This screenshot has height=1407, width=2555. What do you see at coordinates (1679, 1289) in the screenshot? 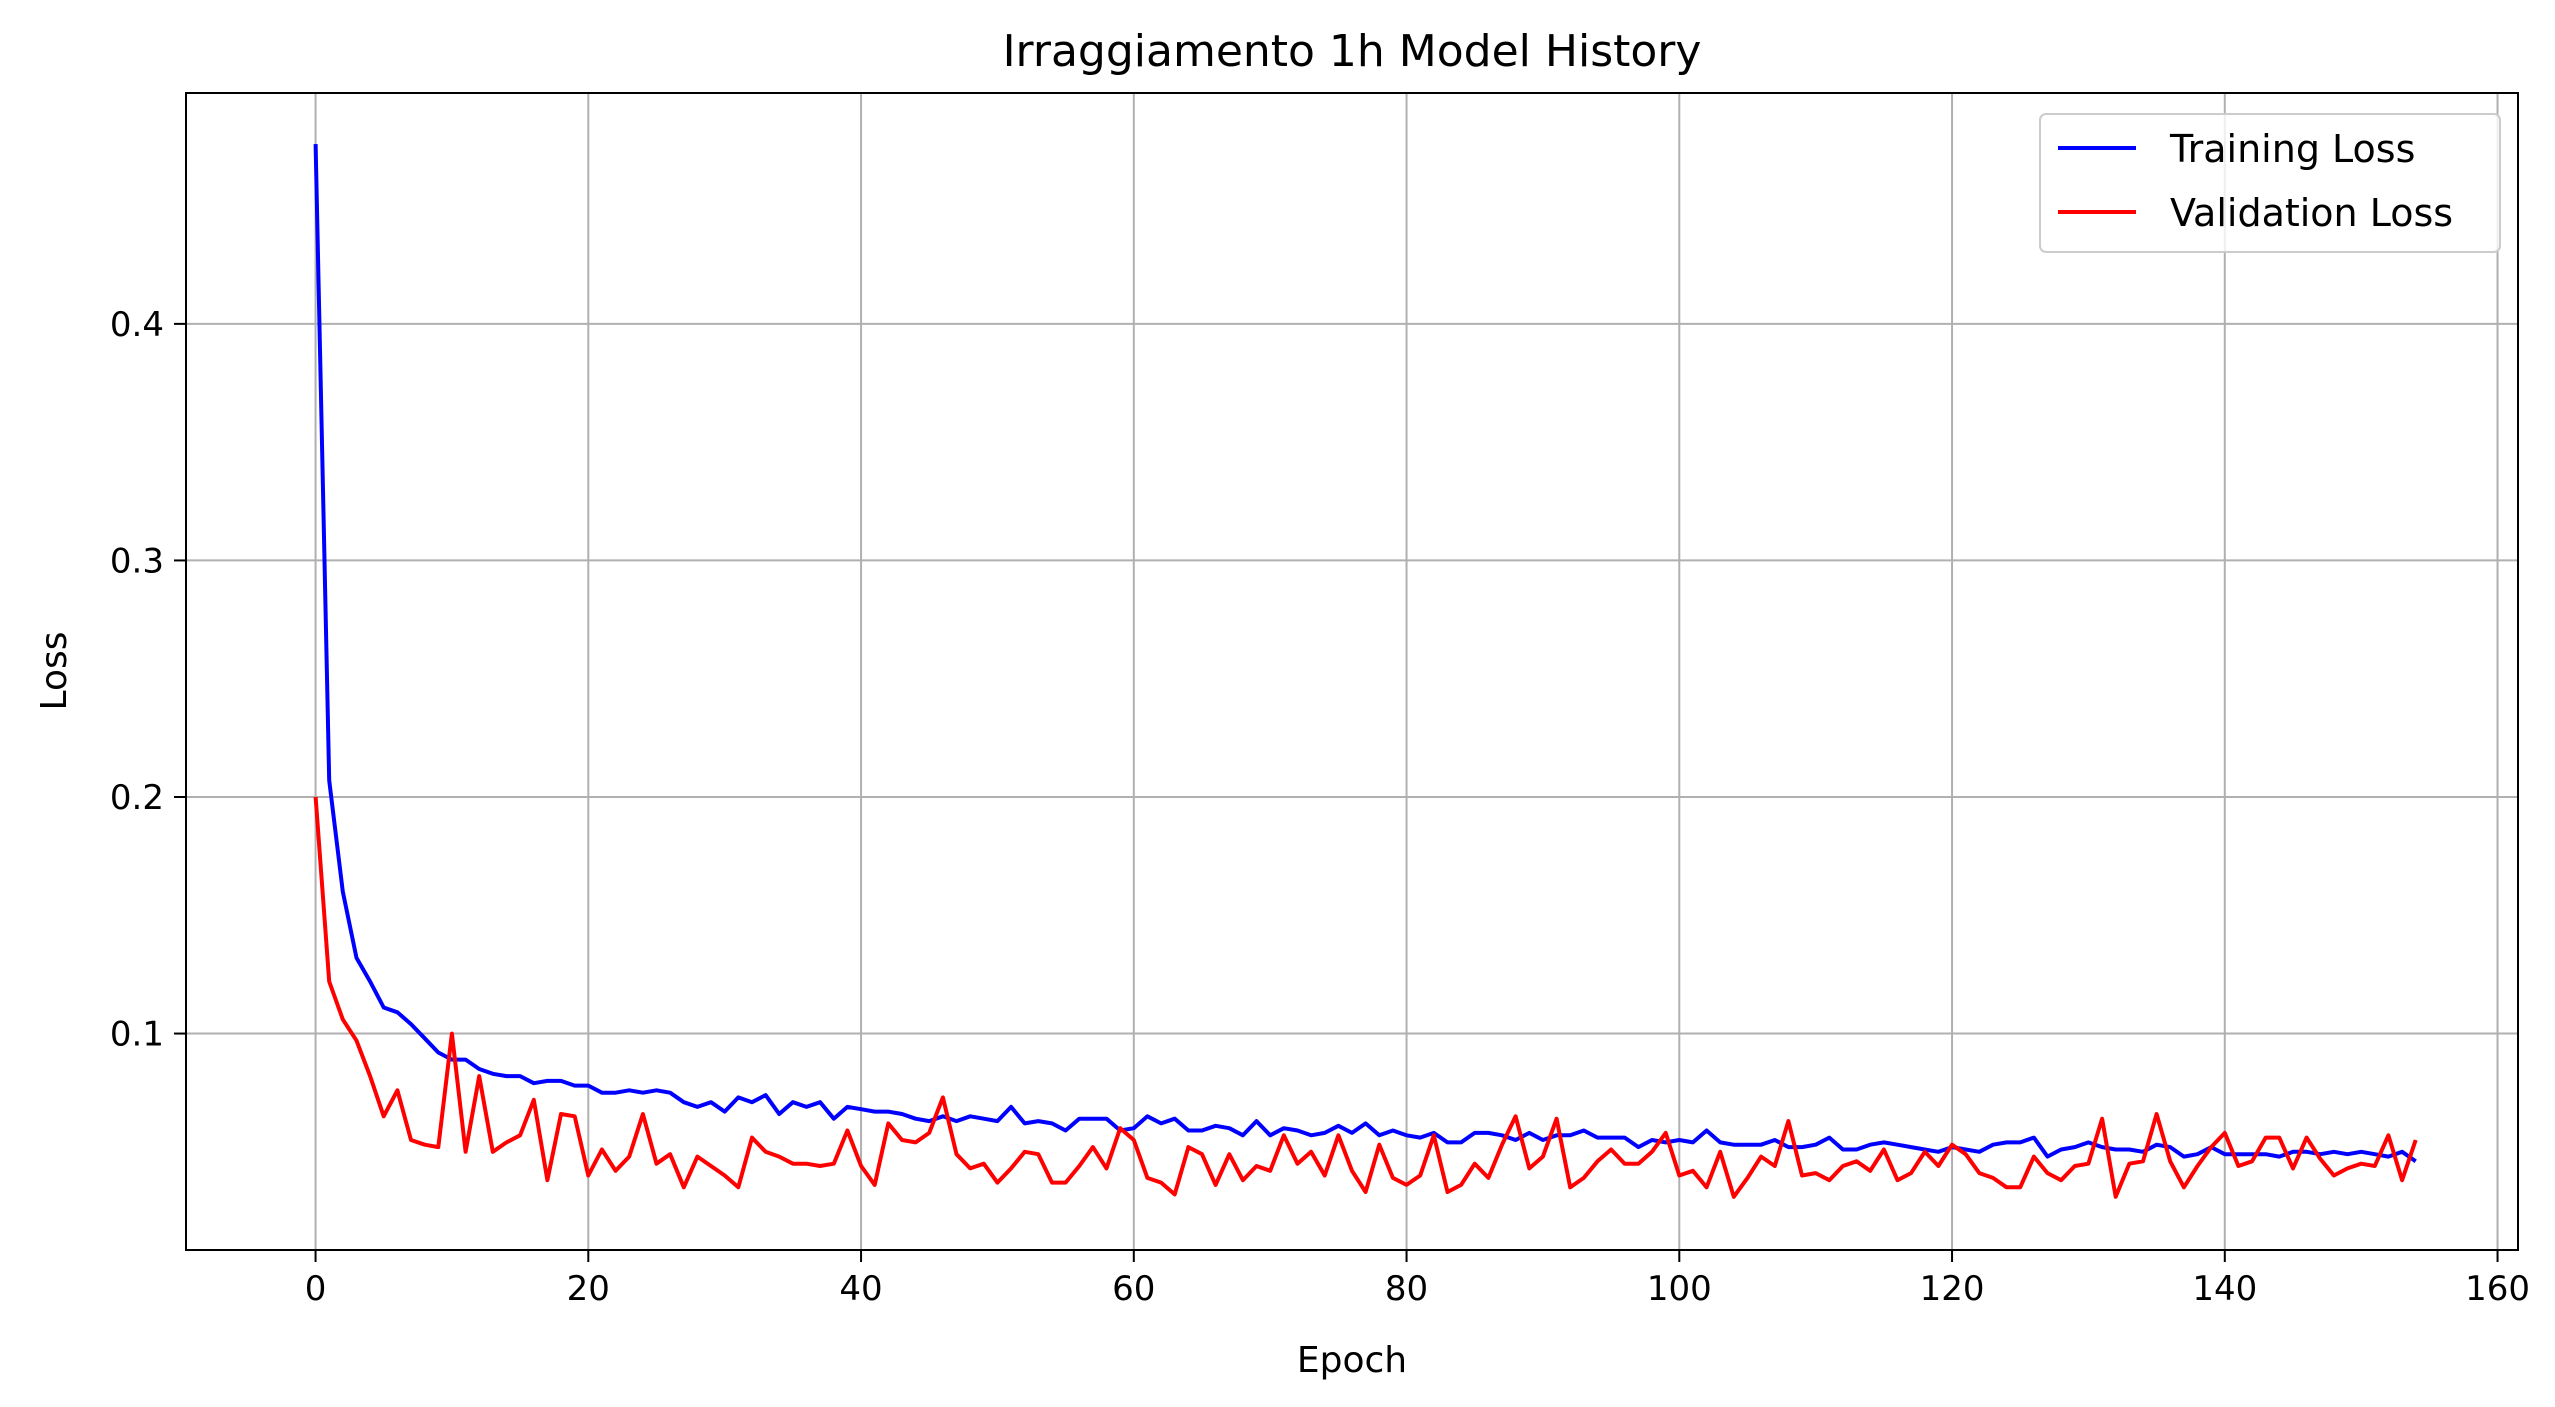
I see `x-tick-label: 100` at bounding box center [1679, 1289].